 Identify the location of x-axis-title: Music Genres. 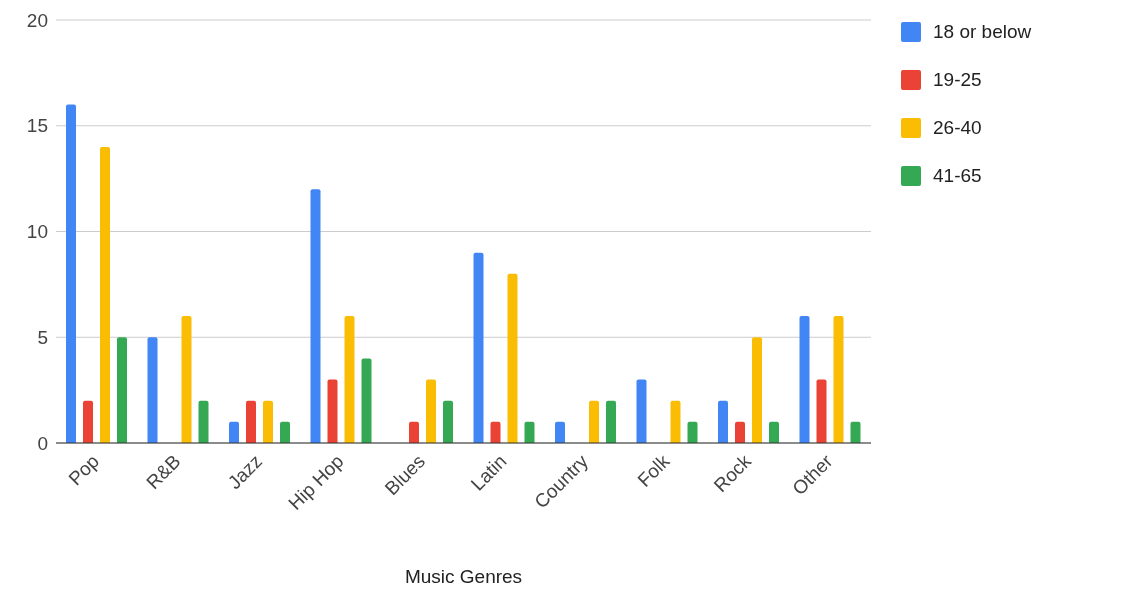
(463, 576).